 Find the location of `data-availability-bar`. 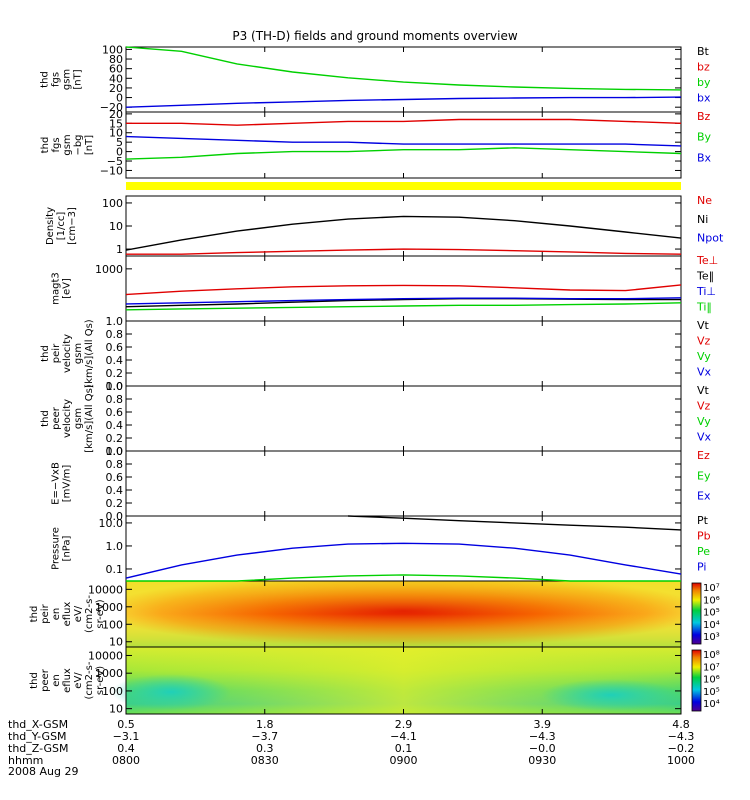

data-availability-bar is located at coordinates (403, 186).